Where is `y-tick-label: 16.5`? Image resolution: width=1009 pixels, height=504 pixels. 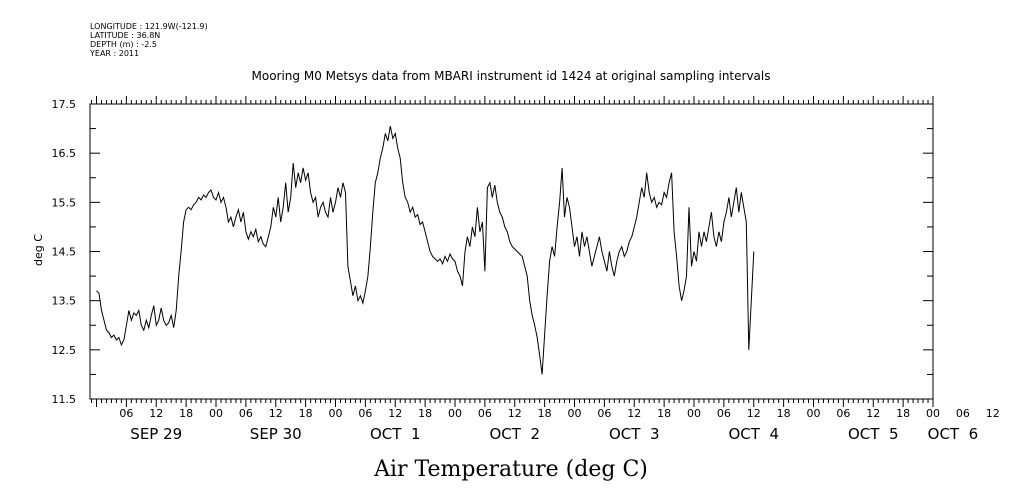
y-tick-label: 16.5 is located at coordinates (64, 153).